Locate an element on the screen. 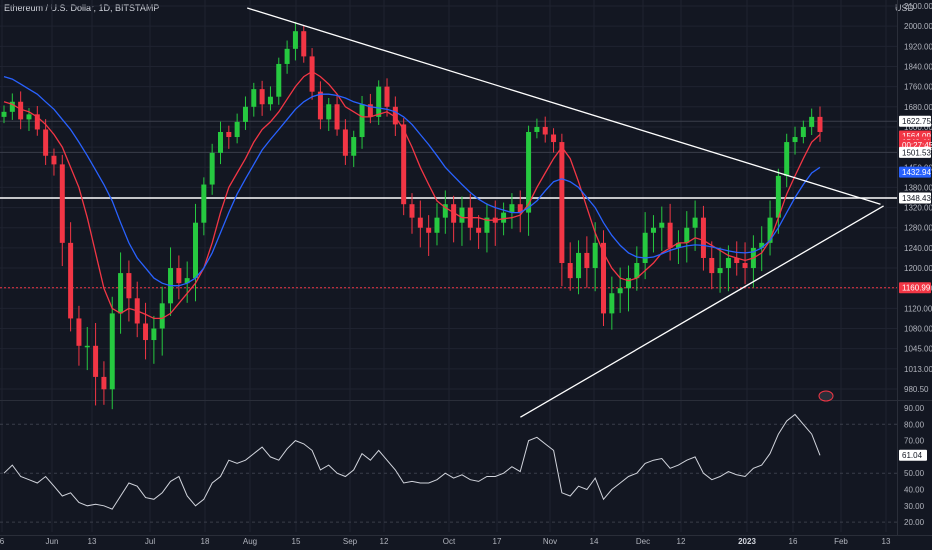 This screenshot has height=550, width=932. price-tick-label: 1760.00 is located at coordinates (918, 87).